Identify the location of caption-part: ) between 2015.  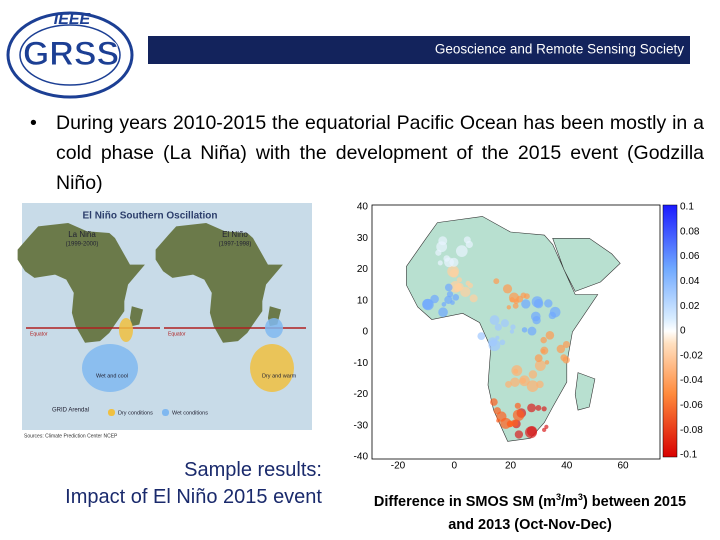
(634, 501).